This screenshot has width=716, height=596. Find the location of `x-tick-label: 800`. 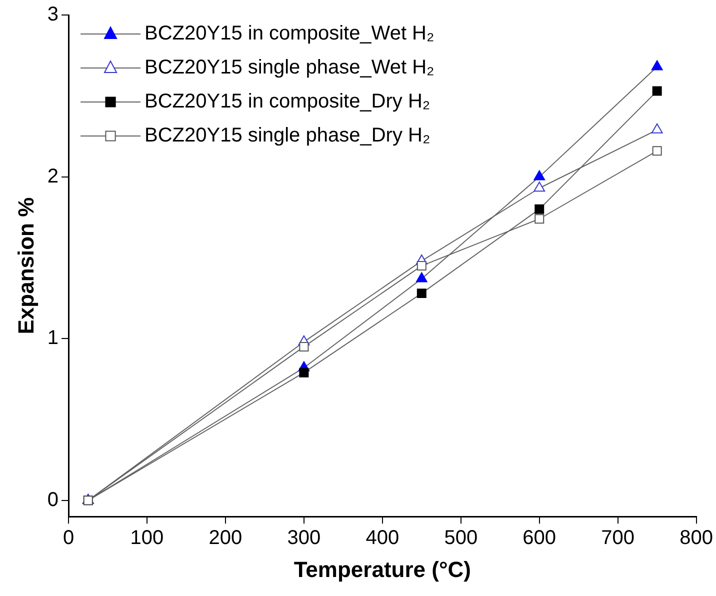

x-tick-label: 800 is located at coordinates (697, 538).